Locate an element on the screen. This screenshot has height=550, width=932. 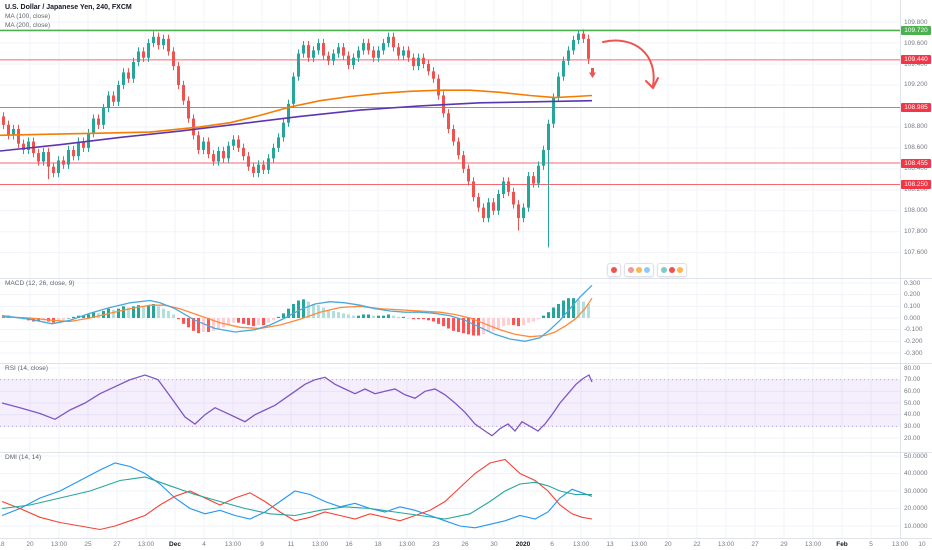
ma200-line is located at coordinates (296, 125).